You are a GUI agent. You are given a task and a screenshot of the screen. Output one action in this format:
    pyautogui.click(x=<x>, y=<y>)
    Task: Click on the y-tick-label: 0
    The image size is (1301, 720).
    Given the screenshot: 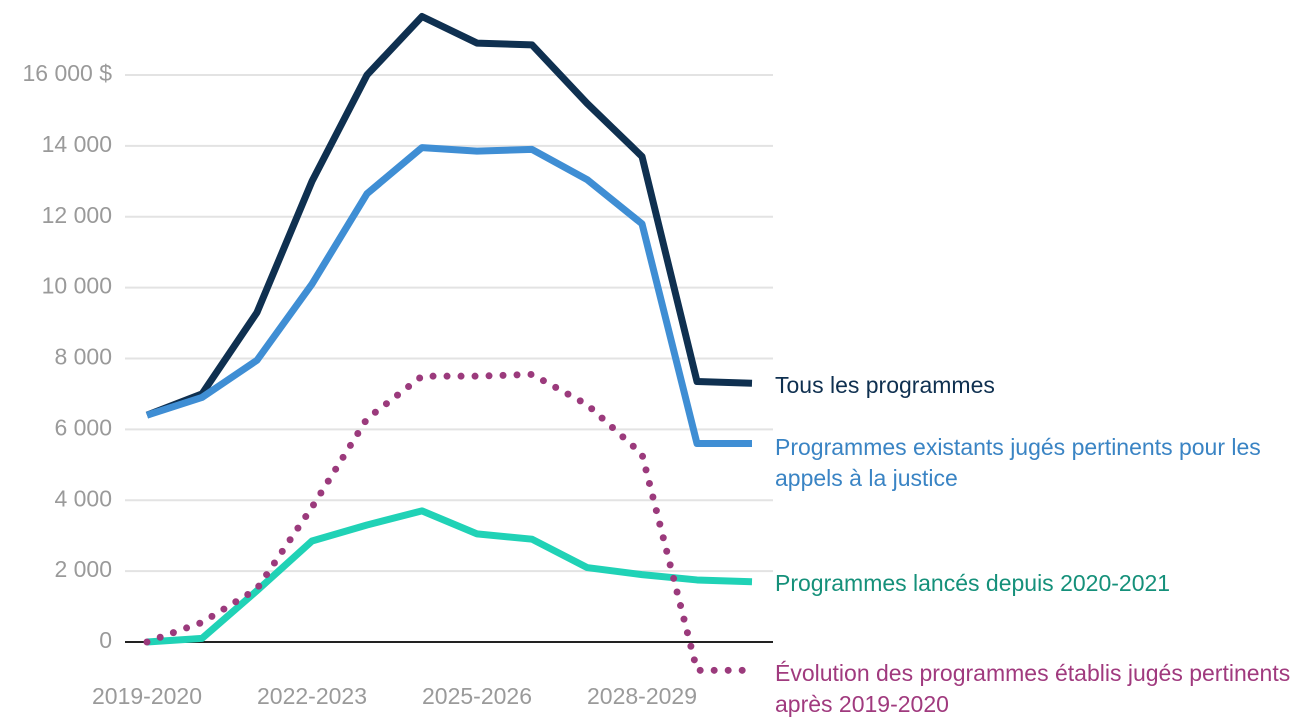 What is the action you would take?
    pyautogui.click(x=105, y=640)
    